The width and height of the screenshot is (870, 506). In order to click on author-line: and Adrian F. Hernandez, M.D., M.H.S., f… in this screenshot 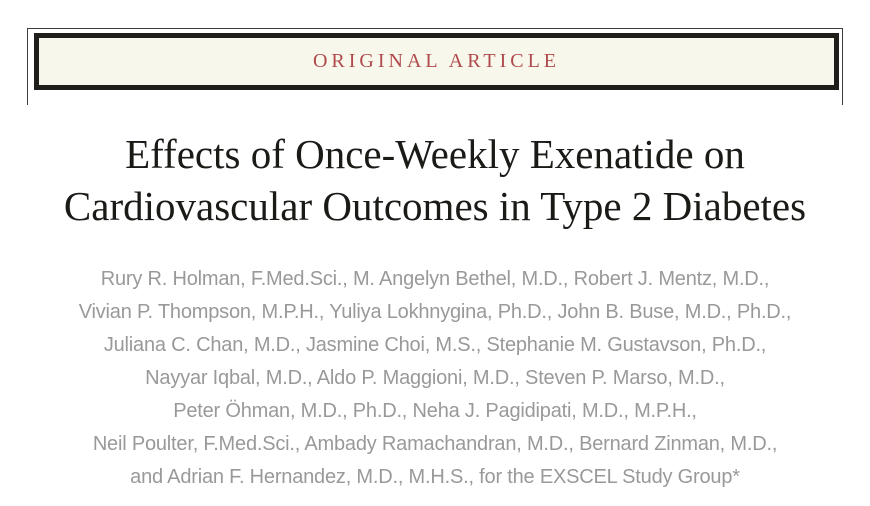, I will do `click(435, 477)`.